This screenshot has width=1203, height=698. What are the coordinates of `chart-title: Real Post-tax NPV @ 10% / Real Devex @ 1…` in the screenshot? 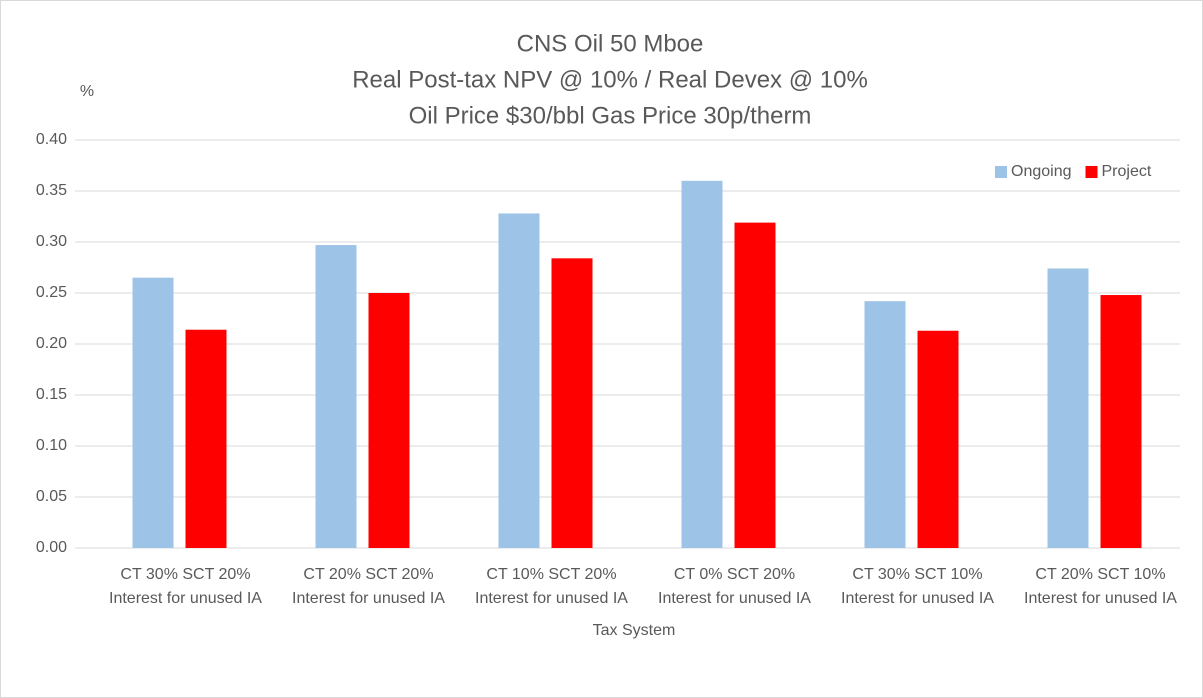 It's located at (610, 79).